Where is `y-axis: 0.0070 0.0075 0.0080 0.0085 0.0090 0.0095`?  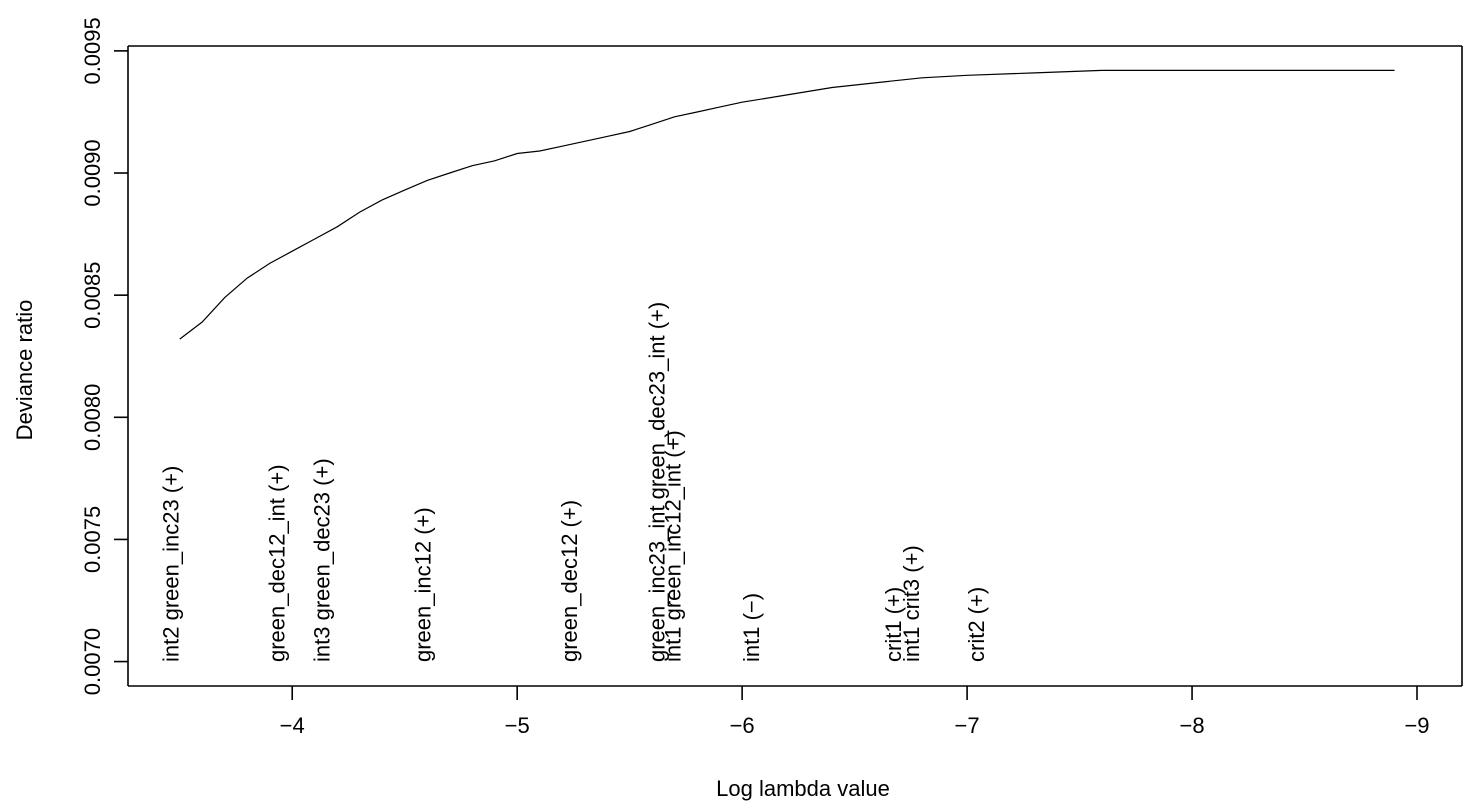 y-axis: 0.0070 0.0075 0.0080 0.0085 0.0090 0.0095 is located at coordinates (104, 356).